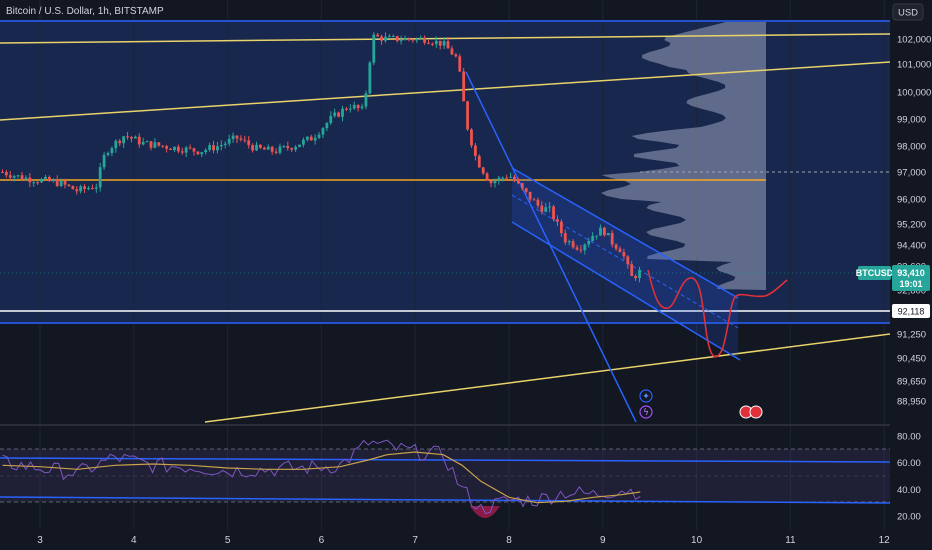  What do you see at coordinates (625, 233) in the screenshot?
I see `channel-upper-line` at bounding box center [625, 233].